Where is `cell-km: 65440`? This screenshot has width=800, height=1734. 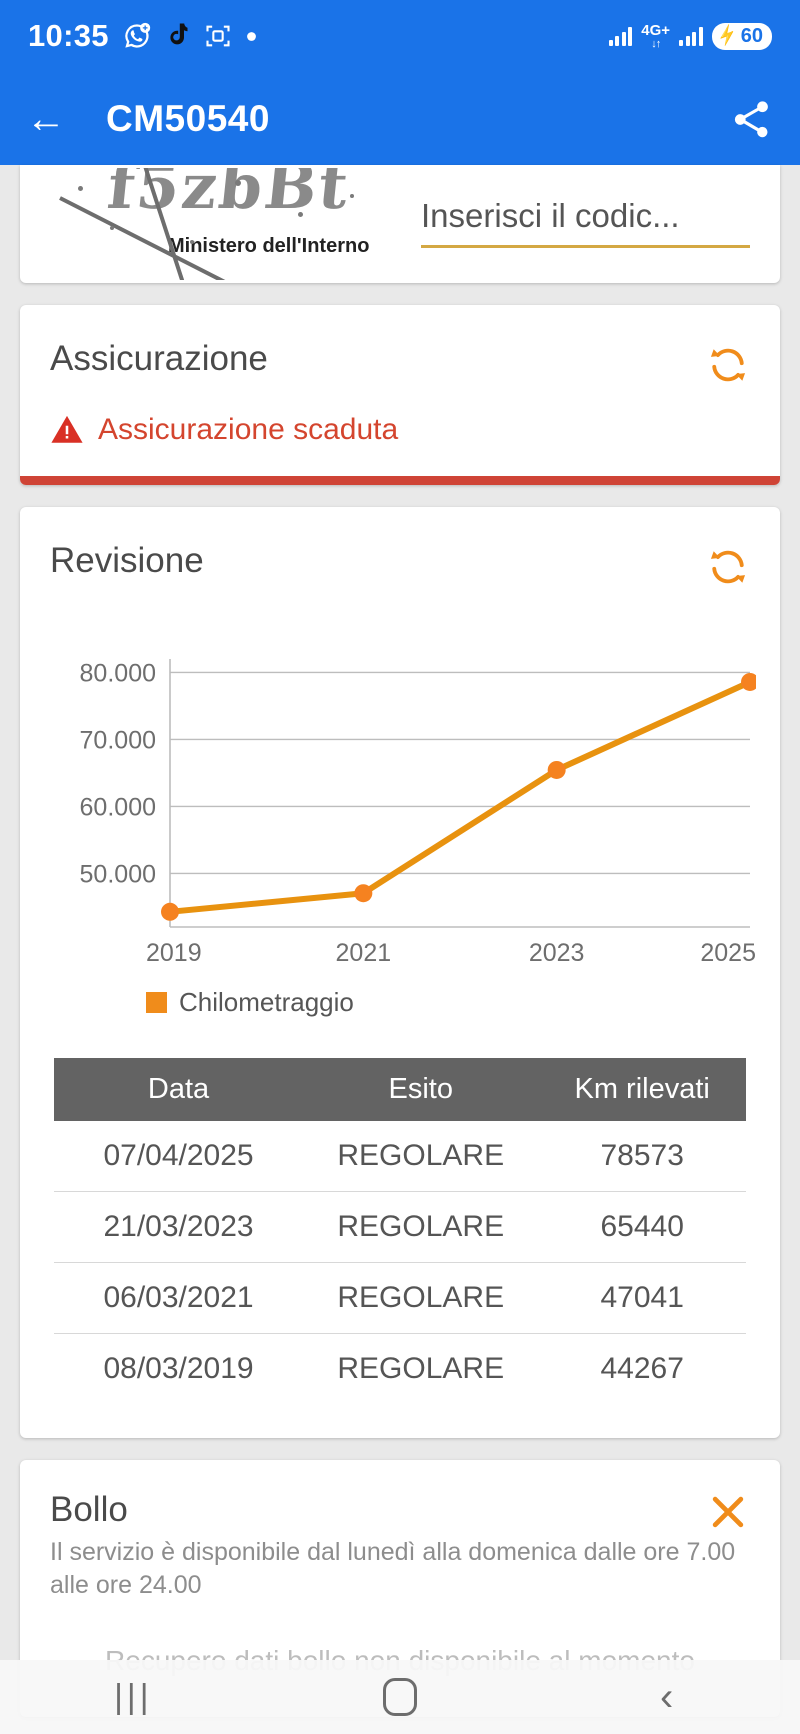 cell-km: 65440 is located at coordinates (642, 1227).